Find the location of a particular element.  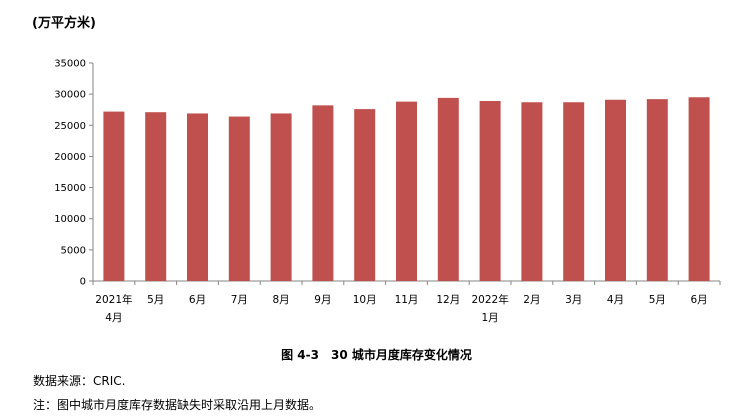

y-tick-label: 35000 is located at coordinates (70, 64).